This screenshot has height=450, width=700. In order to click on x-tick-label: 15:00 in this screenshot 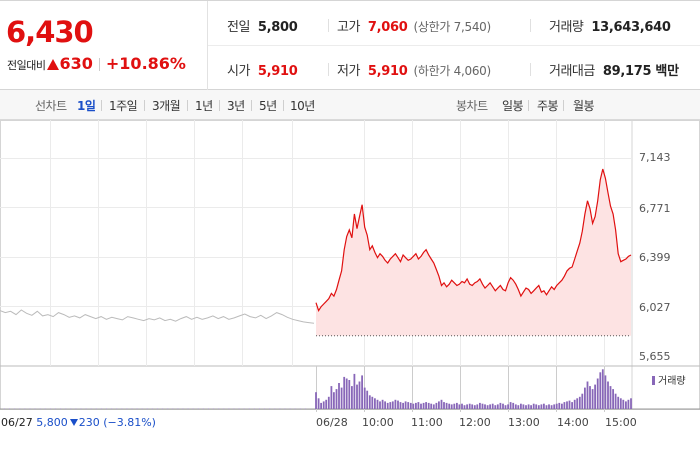, I will do `click(621, 422)`.